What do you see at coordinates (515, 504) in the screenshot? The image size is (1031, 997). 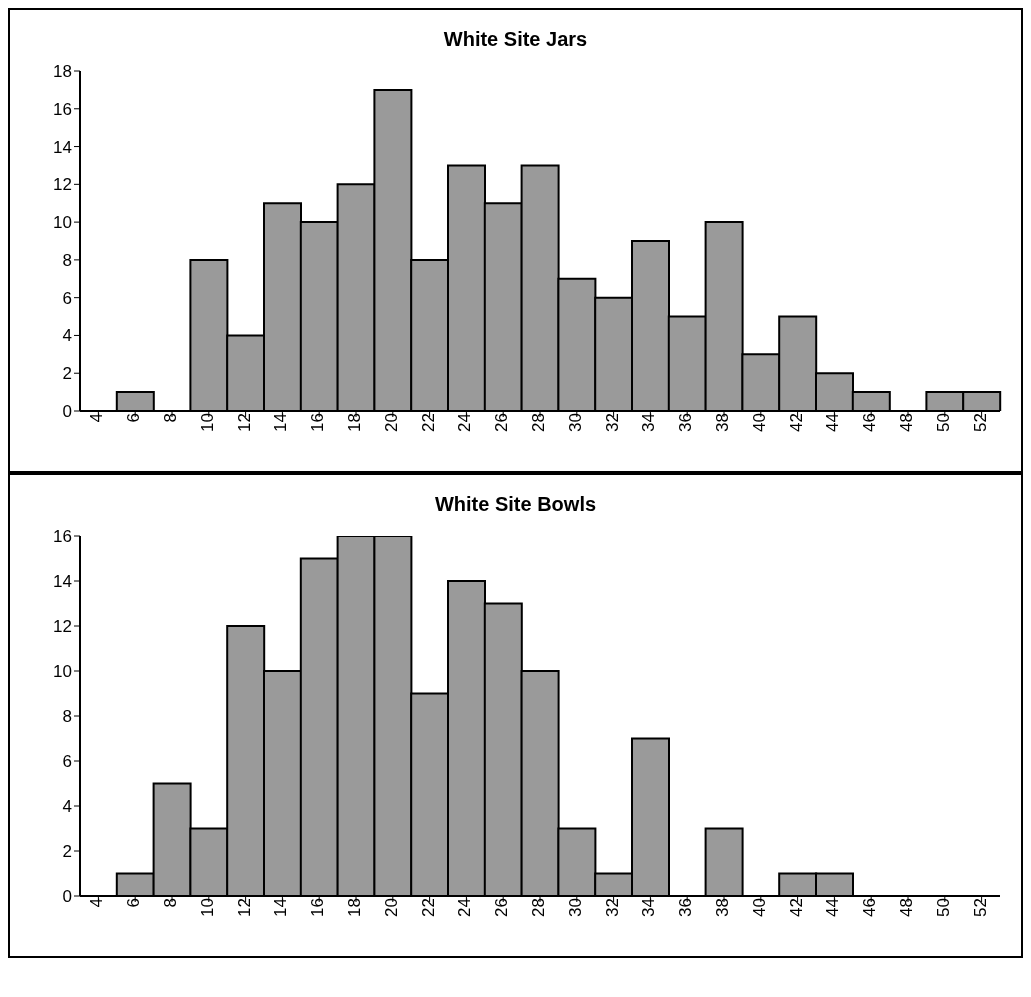 I see `chart-title: White Site Bowls` at bounding box center [515, 504].